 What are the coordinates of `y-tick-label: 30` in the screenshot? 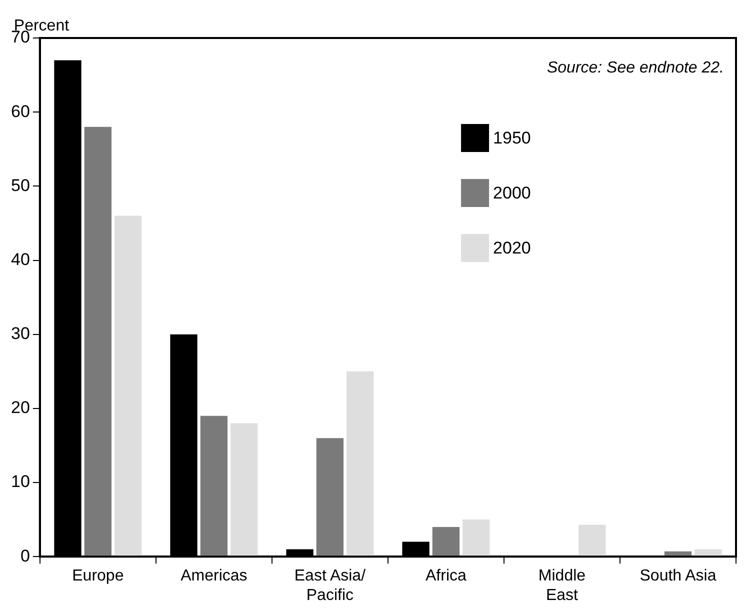 It's located at (20, 334).